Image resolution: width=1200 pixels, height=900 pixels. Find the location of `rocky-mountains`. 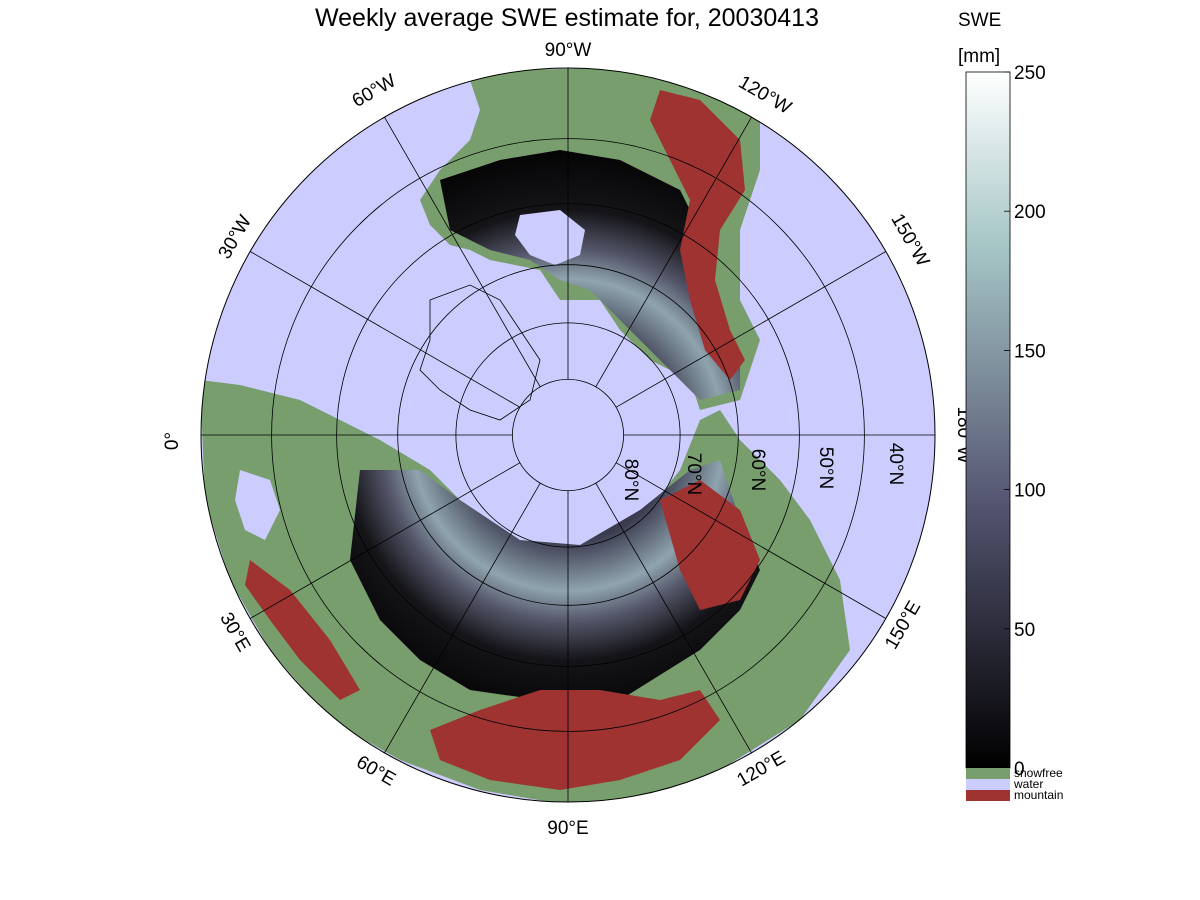

rocky-mountains is located at coordinates (697, 235).